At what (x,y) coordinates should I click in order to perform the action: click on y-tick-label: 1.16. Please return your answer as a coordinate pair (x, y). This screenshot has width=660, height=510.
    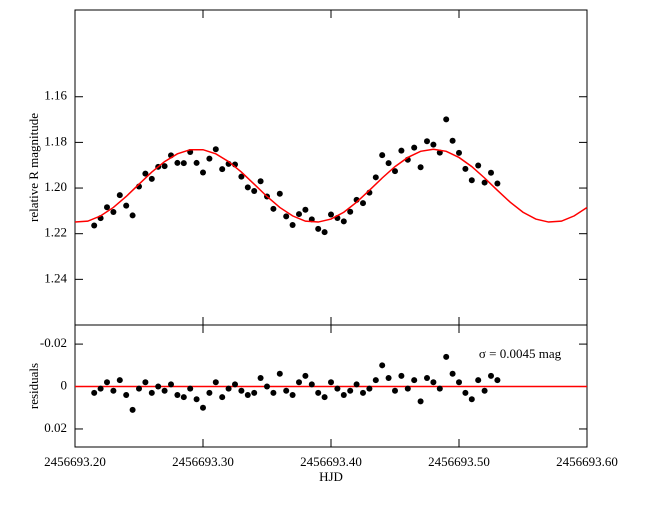
    Looking at the image, I should click on (55, 95).